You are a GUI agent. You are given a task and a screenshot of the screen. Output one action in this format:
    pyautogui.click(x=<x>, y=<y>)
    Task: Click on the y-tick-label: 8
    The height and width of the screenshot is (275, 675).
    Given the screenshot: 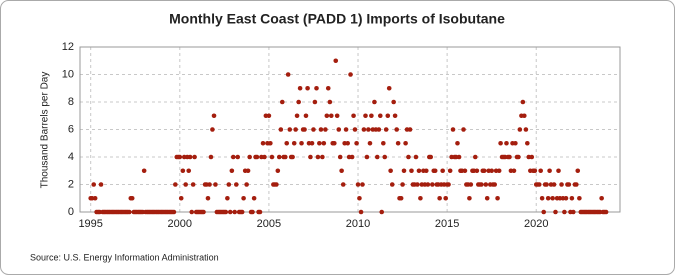 What is the action you would take?
    pyautogui.click(x=71, y=102)
    